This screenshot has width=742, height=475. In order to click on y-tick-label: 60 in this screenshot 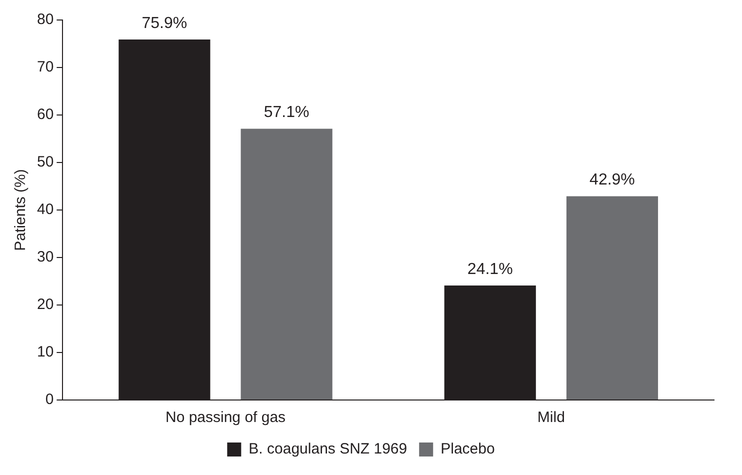, I will do `click(45, 115)`.